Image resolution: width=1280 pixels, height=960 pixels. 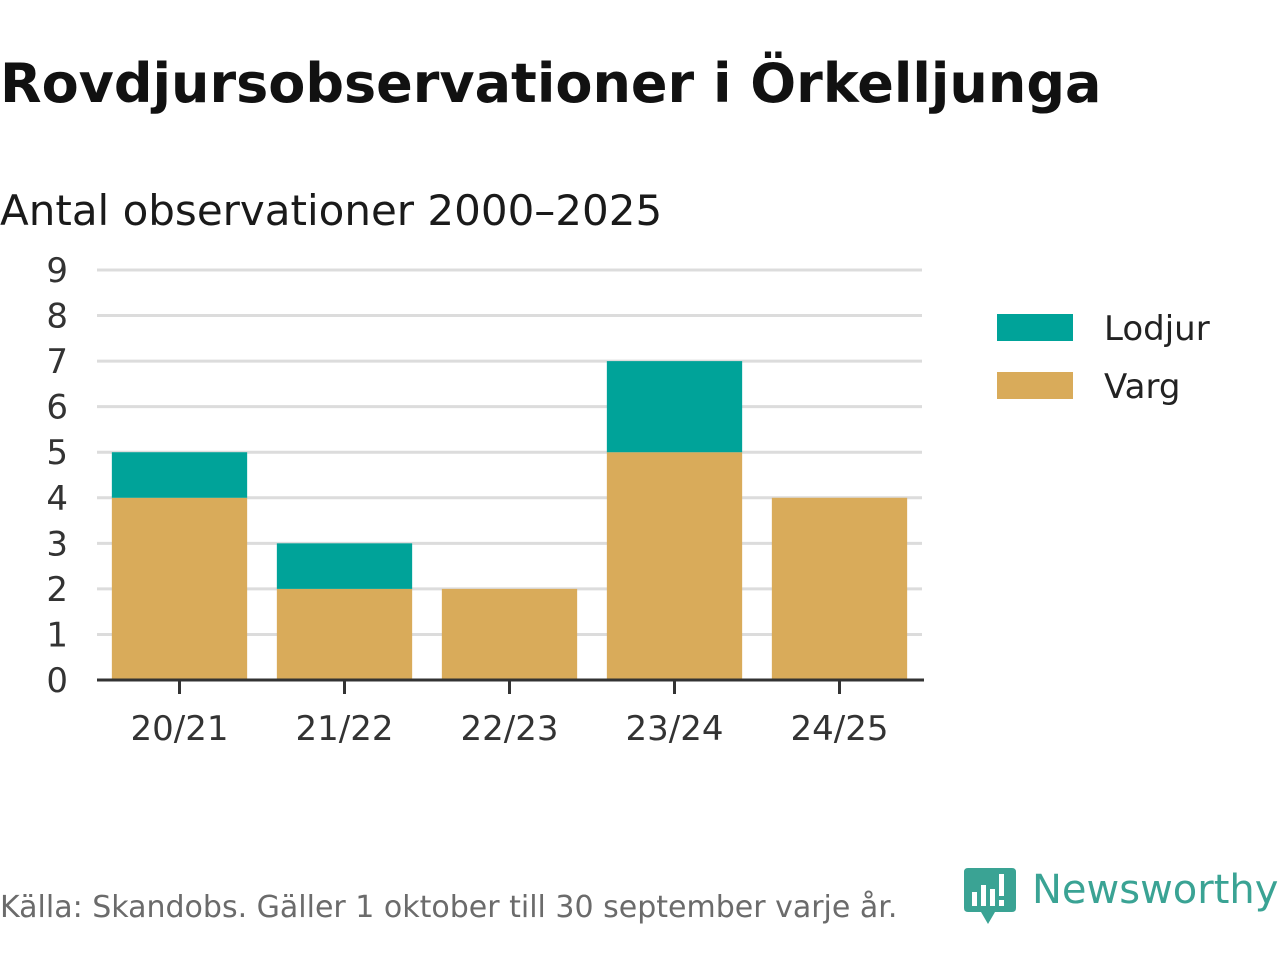 I want to click on x-tick-label: 20/21, so click(x=180, y=729).